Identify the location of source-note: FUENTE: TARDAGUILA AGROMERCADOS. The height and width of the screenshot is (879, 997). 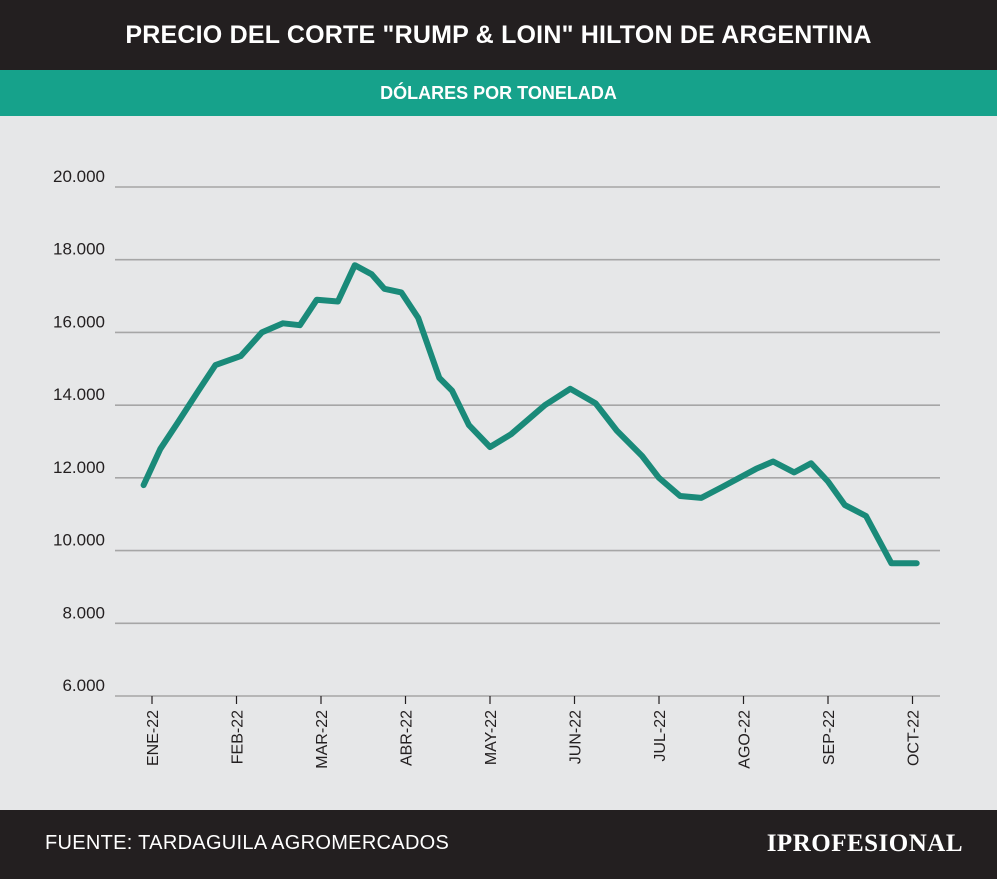
(247, 843).